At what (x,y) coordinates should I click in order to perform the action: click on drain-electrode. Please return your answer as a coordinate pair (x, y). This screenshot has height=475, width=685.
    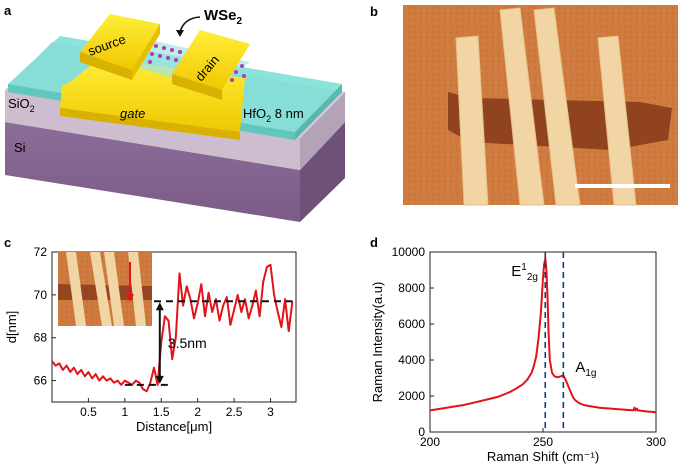
    Looking at the image, I should click on (211, 65).